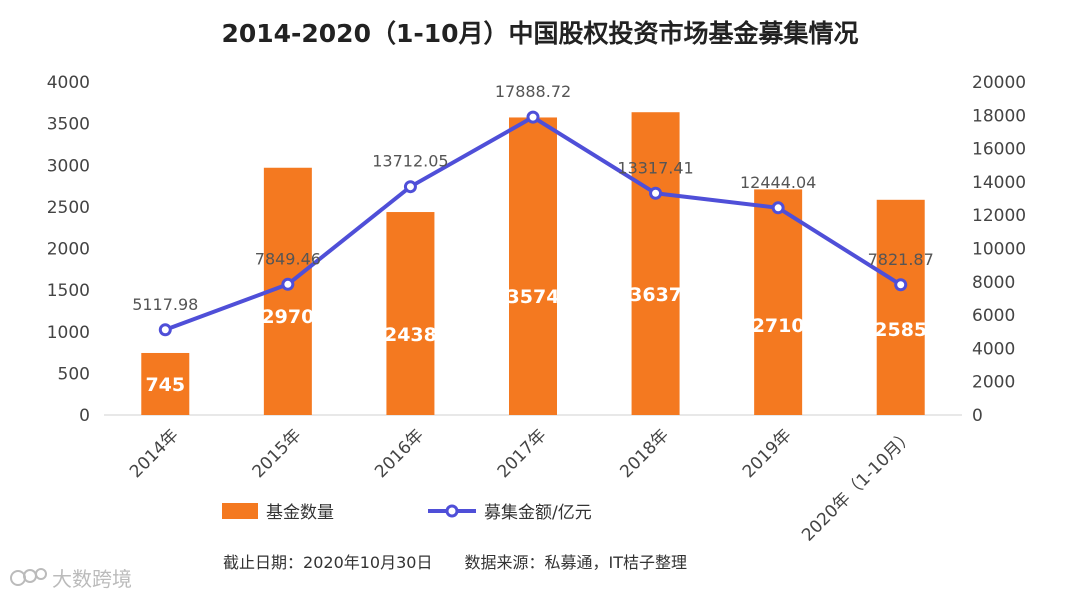 The image size is (1080, 600). I want to click on x-axis-tick-label: 2017年, so click(522, 453).